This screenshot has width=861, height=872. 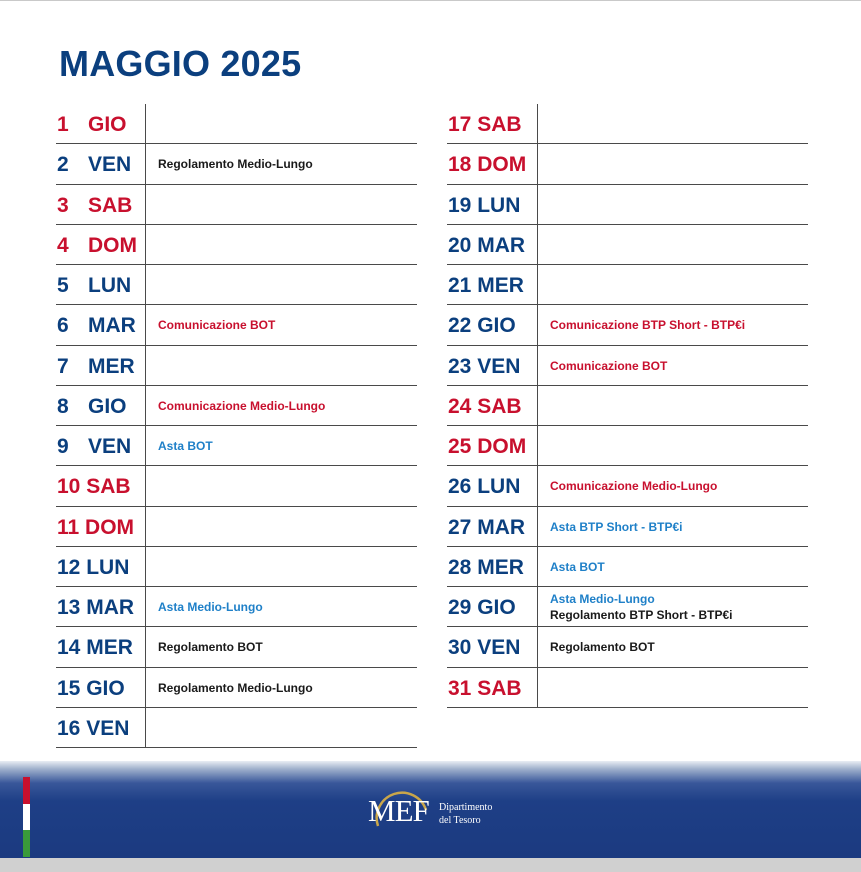 I want to click on day-label: 2 VEN, so click(x=94, y=164).